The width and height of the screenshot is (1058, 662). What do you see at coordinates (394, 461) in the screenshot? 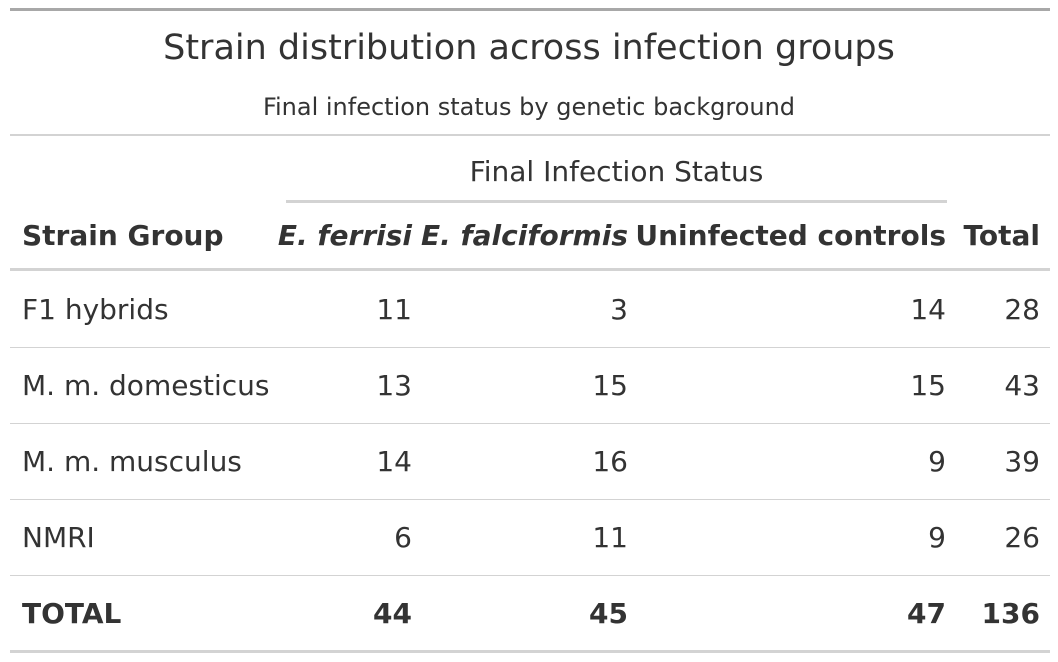
I see `row-musculus-ferrisi: 14` at bounding box center [394, 461].